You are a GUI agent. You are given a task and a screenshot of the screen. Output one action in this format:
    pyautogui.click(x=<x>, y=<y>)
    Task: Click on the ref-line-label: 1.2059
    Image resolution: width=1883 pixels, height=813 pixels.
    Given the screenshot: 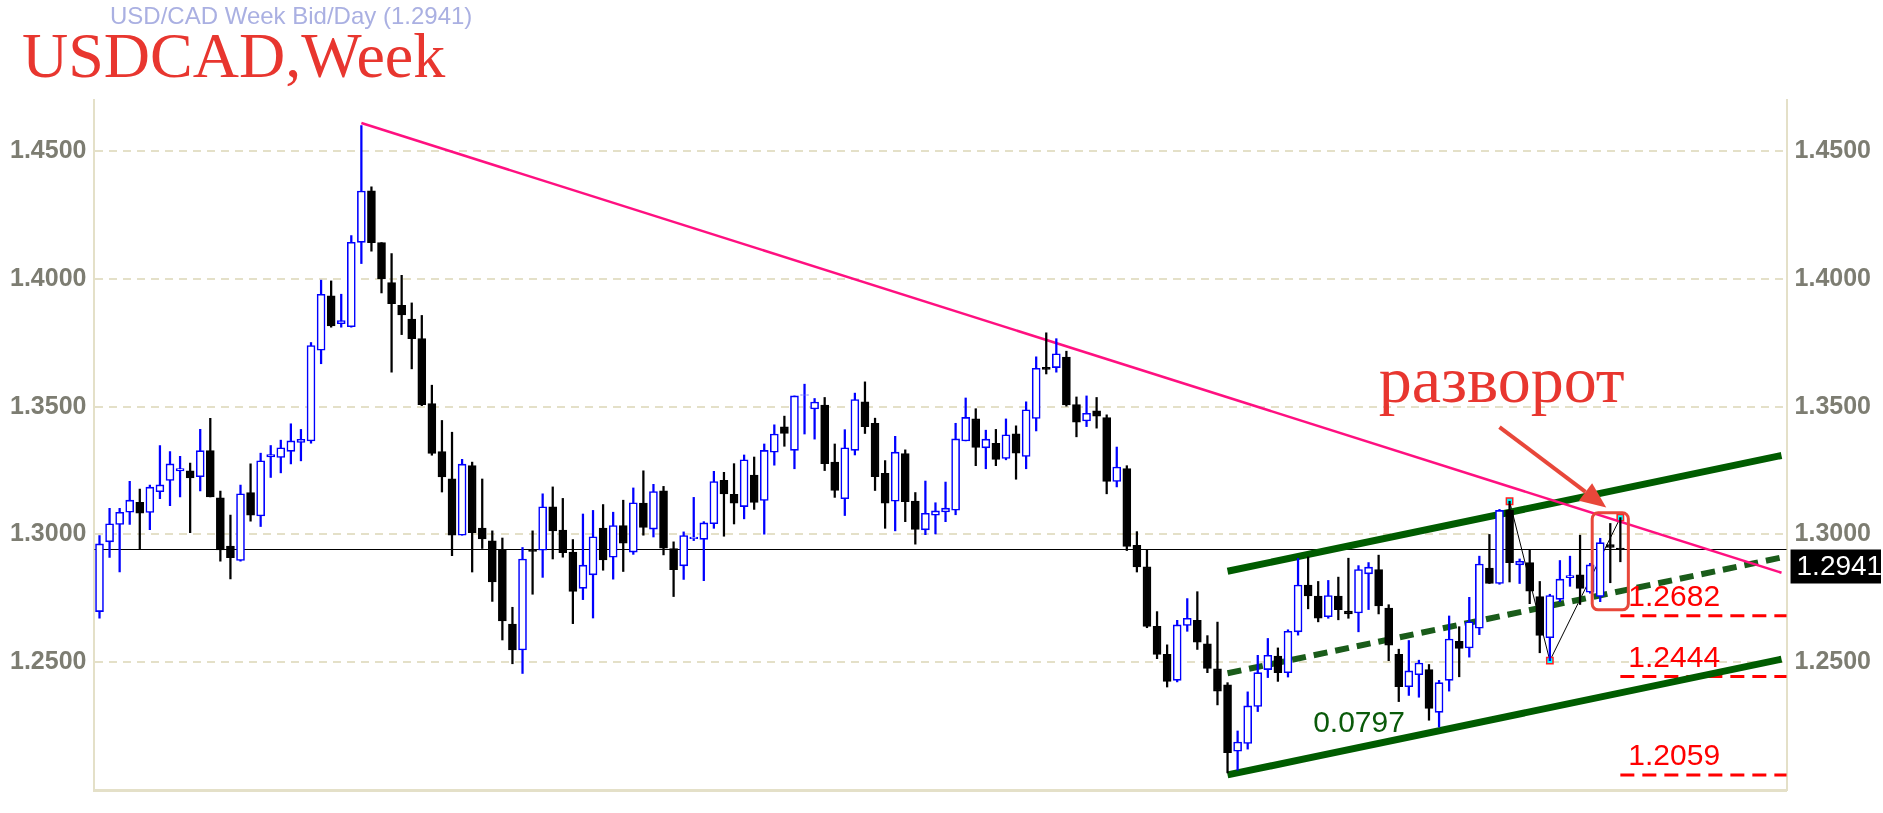 What is the action you would take?
    pyautogui.click(x=1674, y=755)
    